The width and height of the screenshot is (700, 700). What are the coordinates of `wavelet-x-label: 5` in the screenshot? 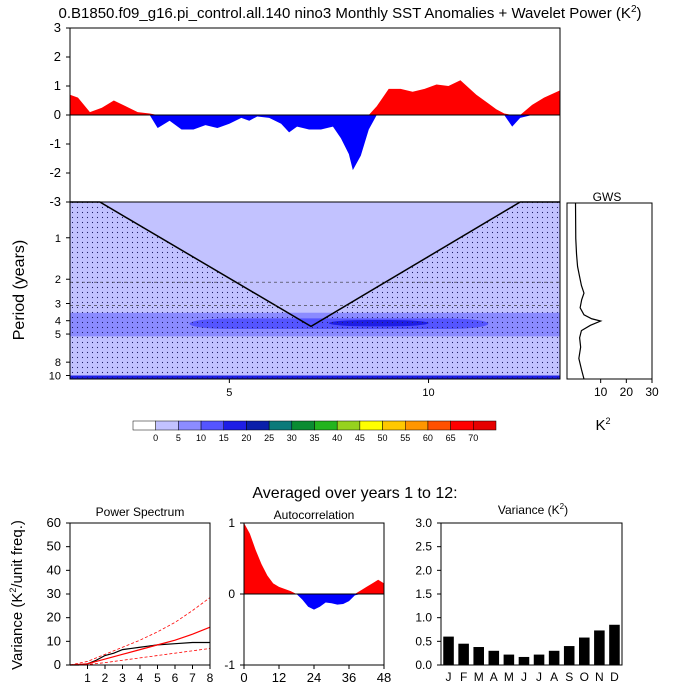 It's located at (229, 393).